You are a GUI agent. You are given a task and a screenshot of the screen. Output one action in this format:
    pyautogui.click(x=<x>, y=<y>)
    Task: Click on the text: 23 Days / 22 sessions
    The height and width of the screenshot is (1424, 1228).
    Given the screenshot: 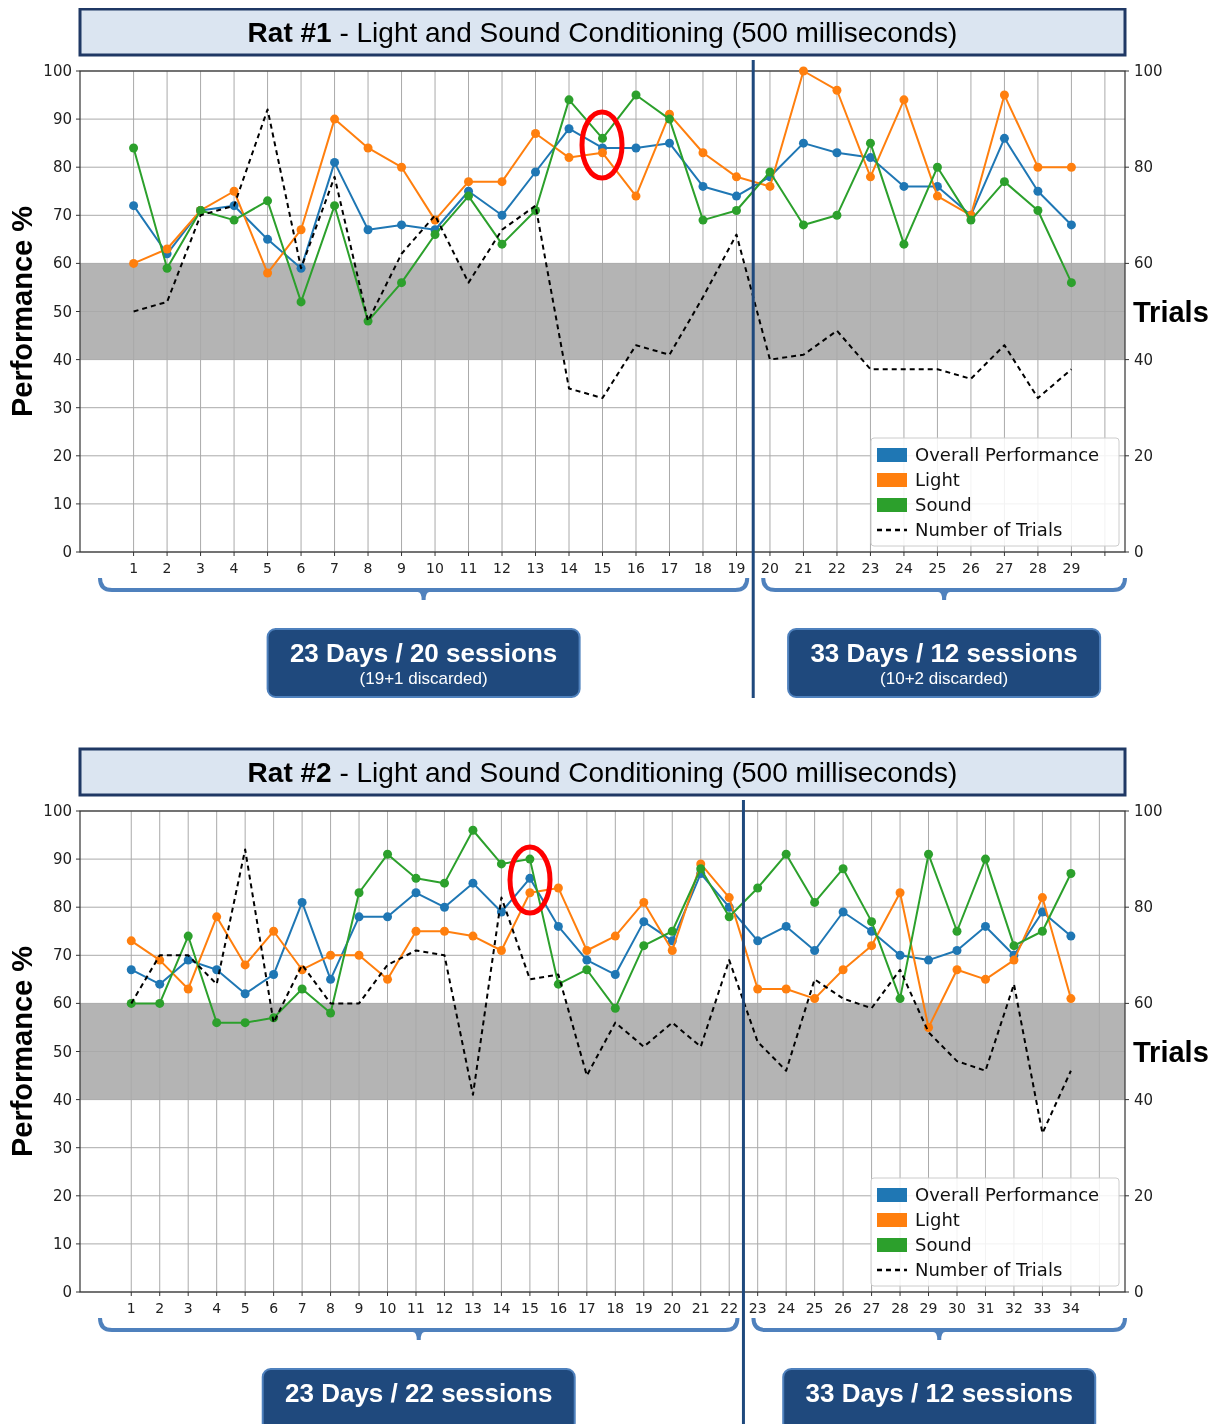 What is the action you would take?
    pyautogui.click(x=419, y=1393)
    